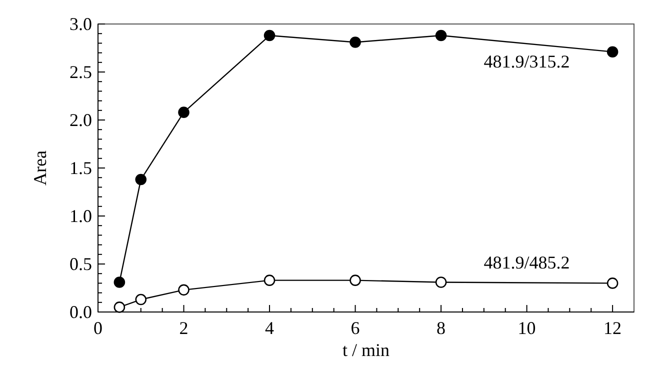 The width and height of the screenshot is (666, 370). Describe the element at coordinates (527, 262) in the screenshot. I see `series-label: 481.9/485.2` at that location.